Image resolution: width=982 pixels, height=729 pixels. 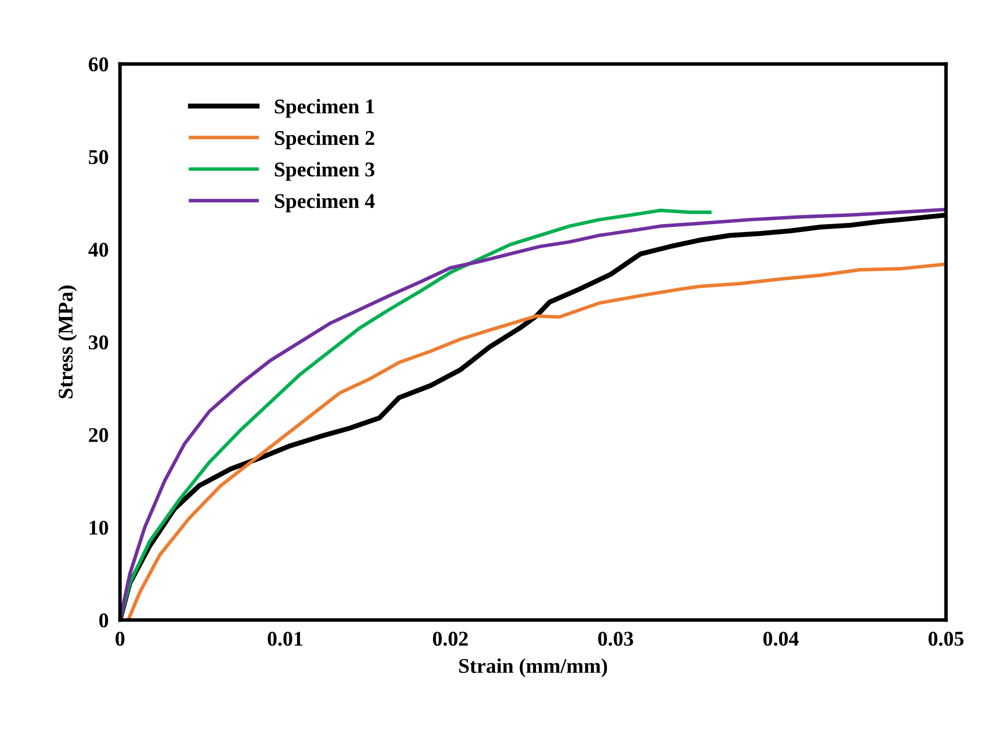 What do you see at coordinates (98, 157) in the screenshot?
I see `y-tick-label: 50` at bounding box center [98, 157].